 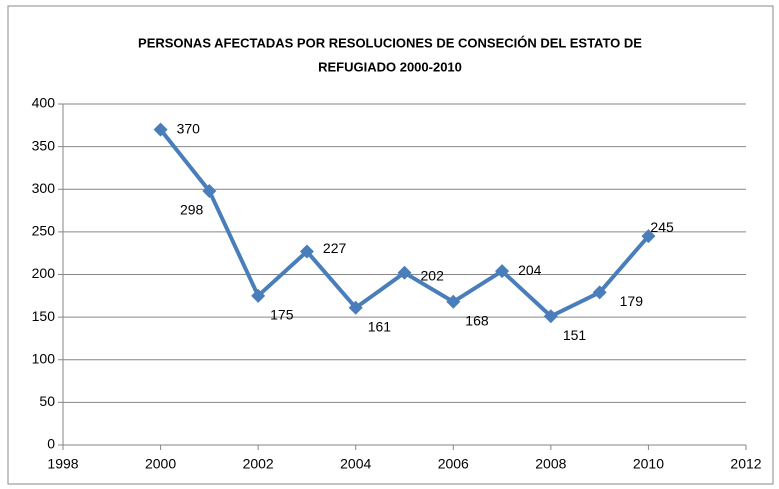 What do you see at coordinates (51, 444) in the screenshot?
I see `y-tick-label: 0` at bounding box center [51, 444].